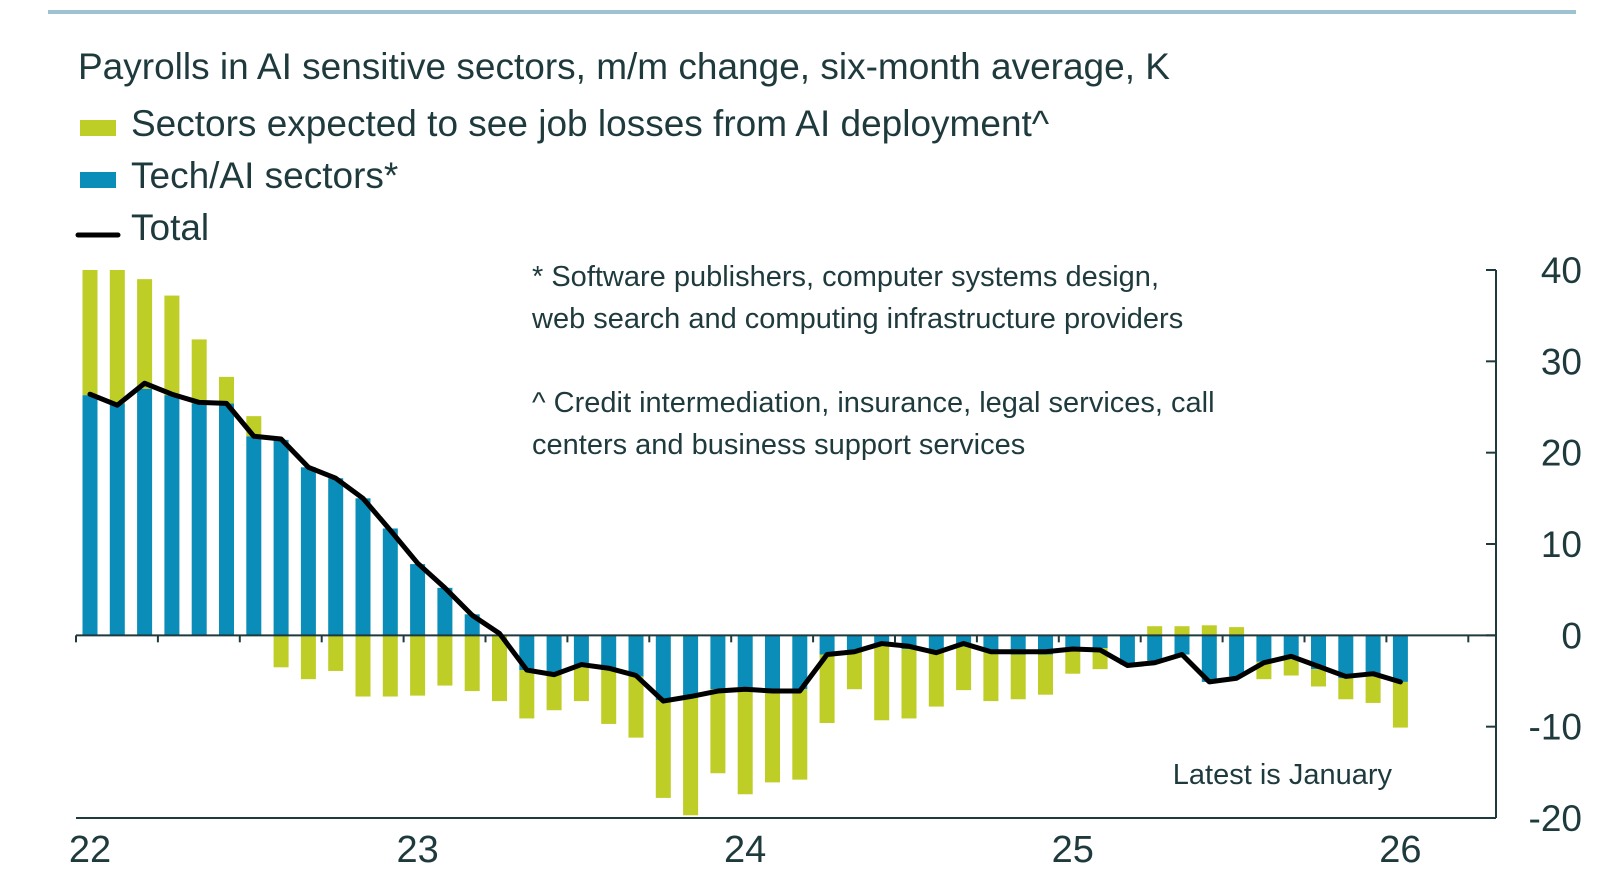 This screenshot has width=1600, height=895. I want to click on x-tick-label: 24, so click(745, 850).